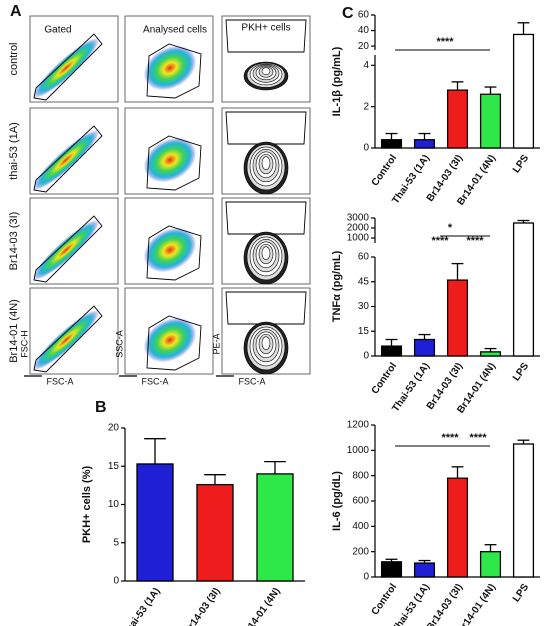 The height and width of the screenshot is (626, 550). What do you see at coordinates (216, 343) in the screenshot?
I see `y-axis-label: PE-A` at bounding box center [216, 343].